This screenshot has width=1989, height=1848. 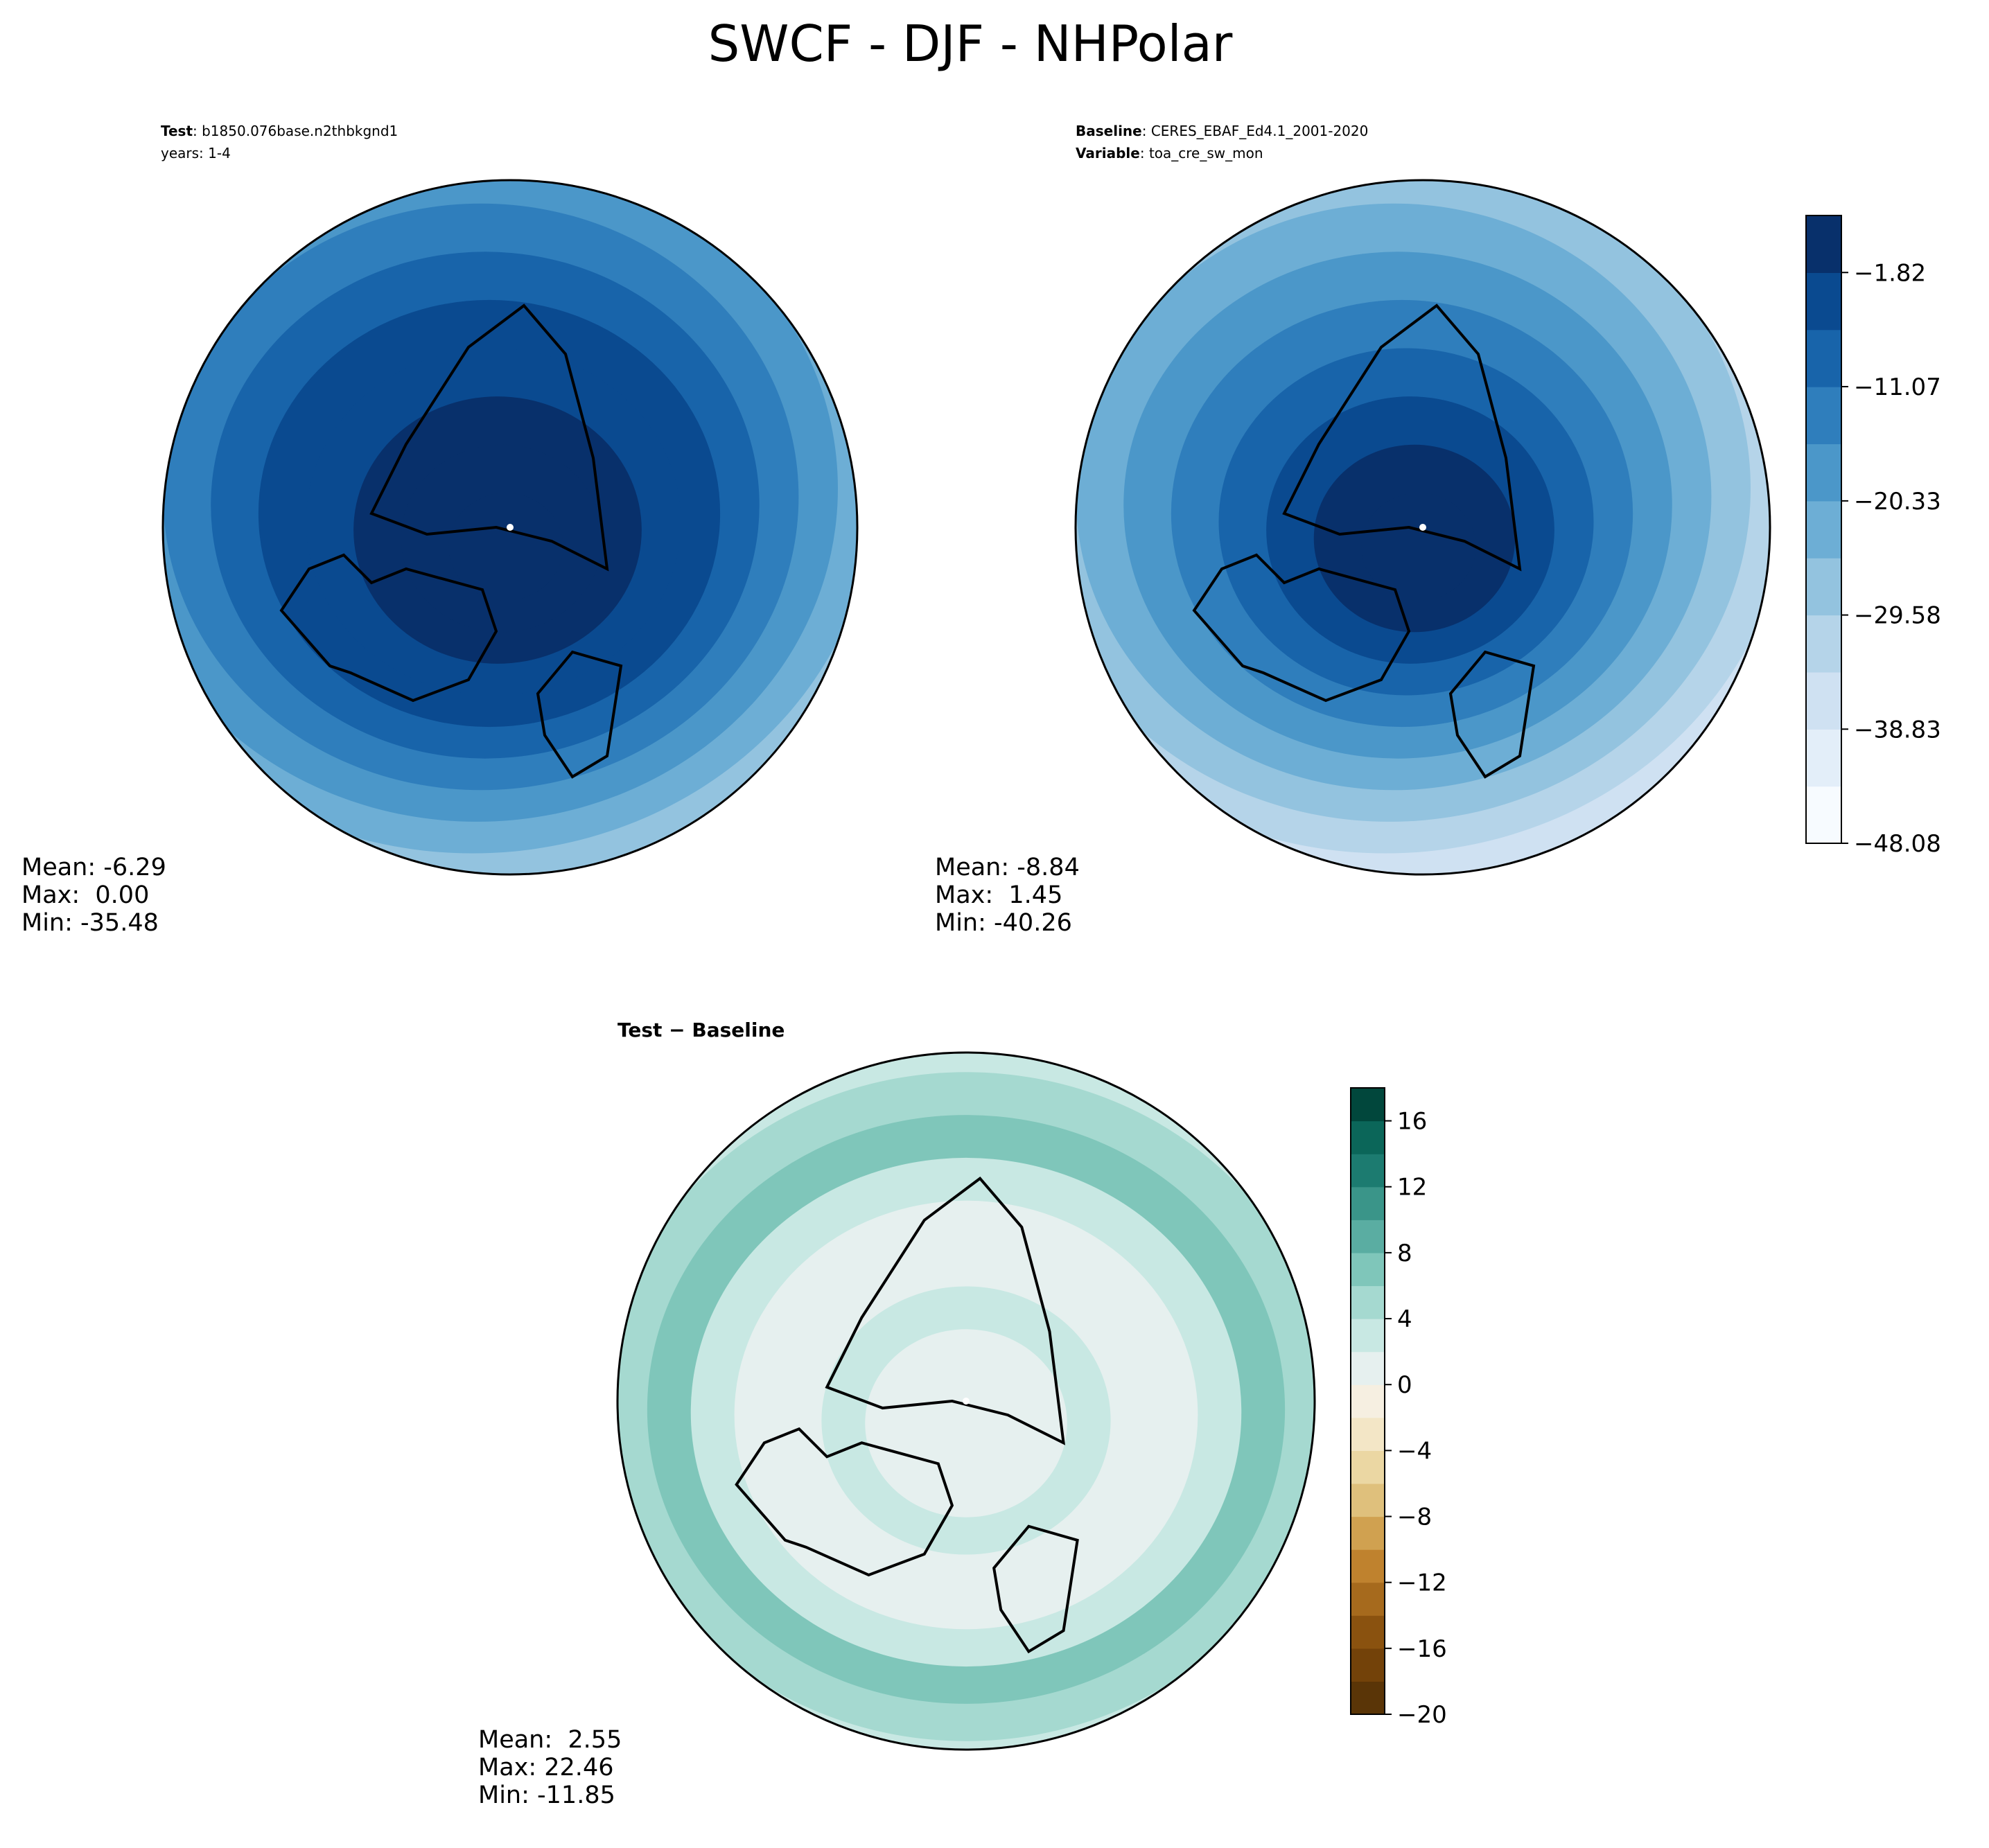 What do you see at coordinates (1404, 1319) in the screenshot?
I see `colorbar-tick-label: 4` at bounding box center [1404, 1319].